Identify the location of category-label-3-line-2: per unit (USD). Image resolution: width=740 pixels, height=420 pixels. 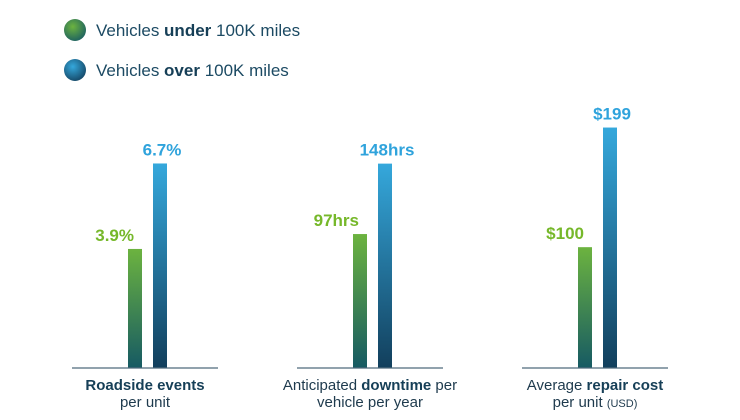
(595, 402).